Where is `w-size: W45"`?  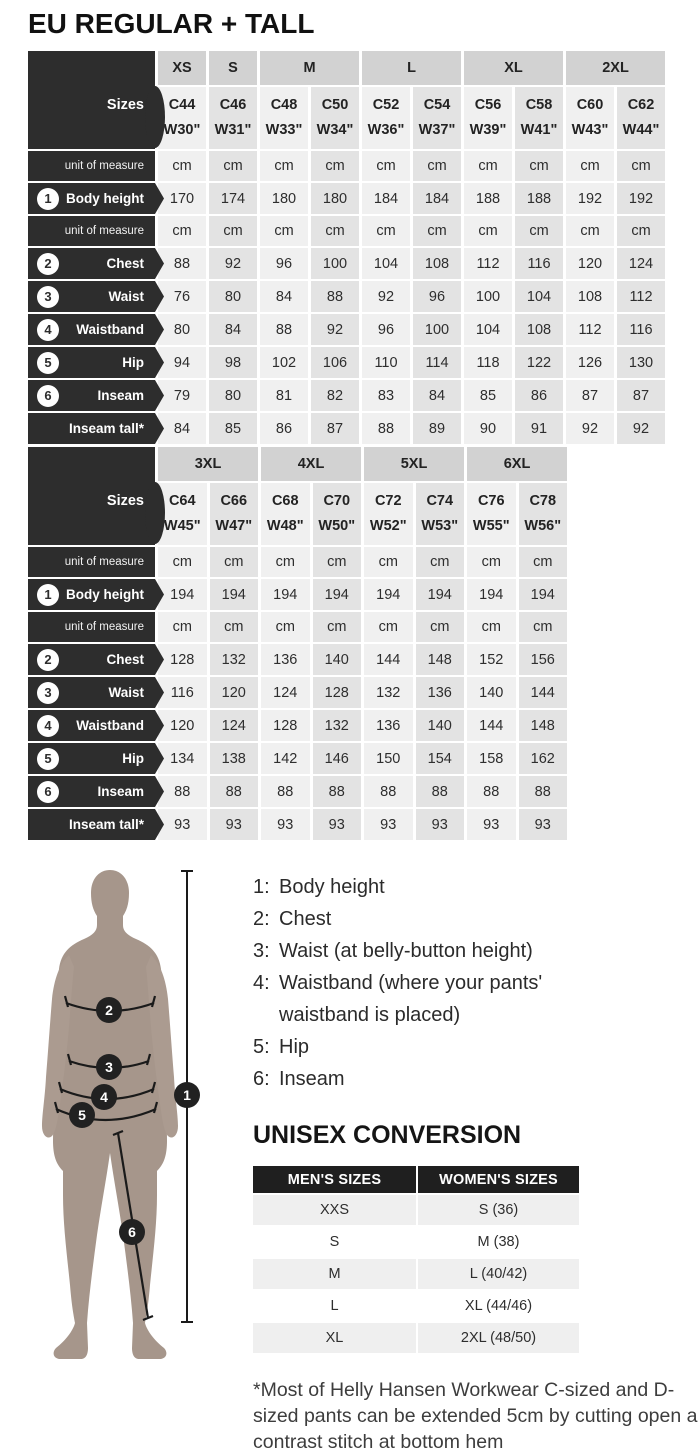 w-size: W45" is located at coordinates (182, 525).